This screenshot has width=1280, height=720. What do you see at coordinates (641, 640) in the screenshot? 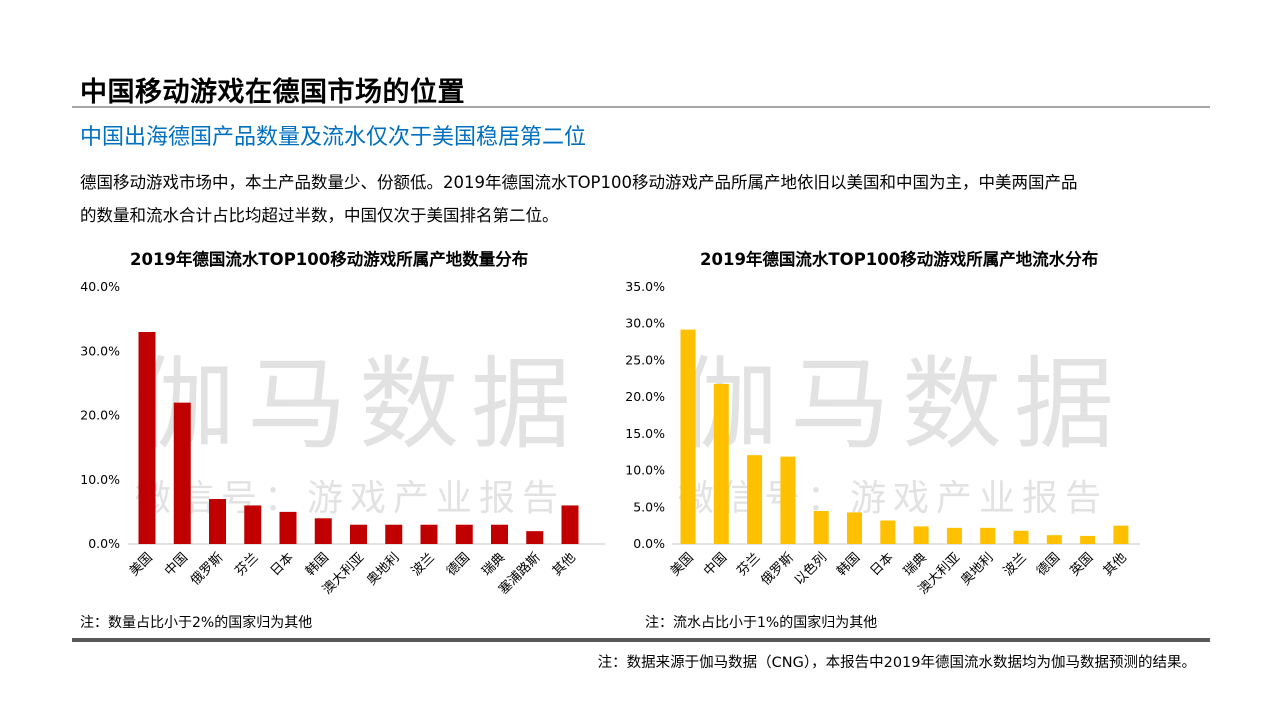
I see `footer-divider` at bounding box center [641, 640].